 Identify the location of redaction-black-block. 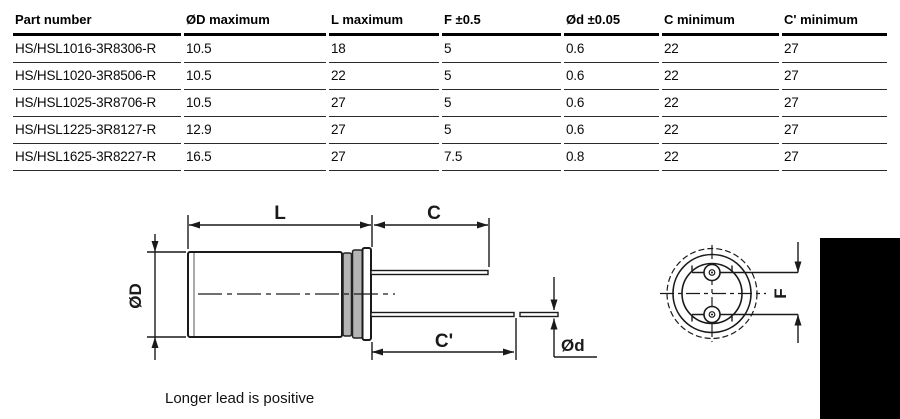
(860, 328).